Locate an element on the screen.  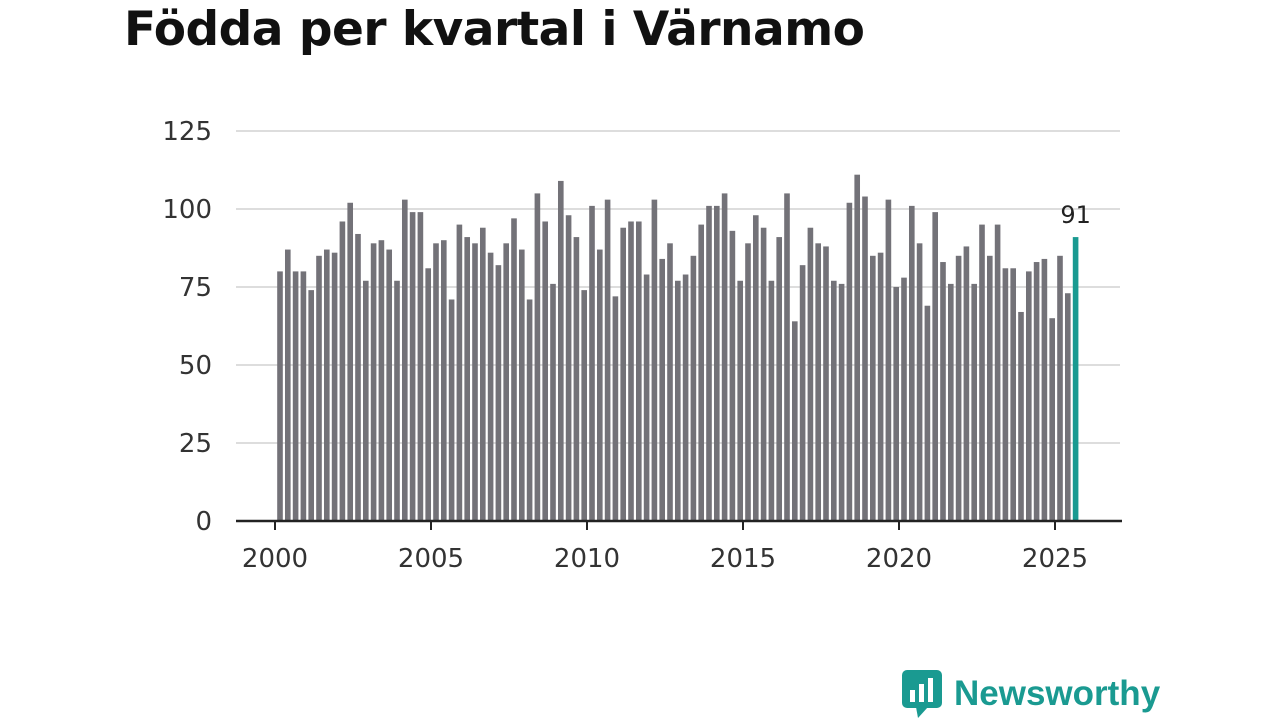
y-tick-label: 25 is located at coordinates (195, 444).